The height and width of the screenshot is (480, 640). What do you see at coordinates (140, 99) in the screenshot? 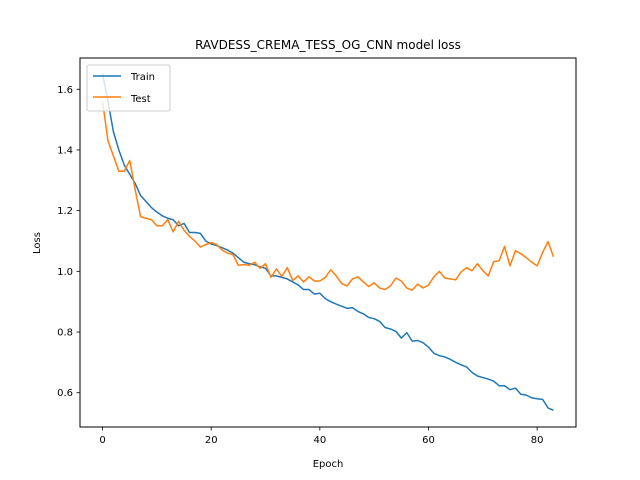
I see `legend-label-test: Test` at bounding box center [140, 99].